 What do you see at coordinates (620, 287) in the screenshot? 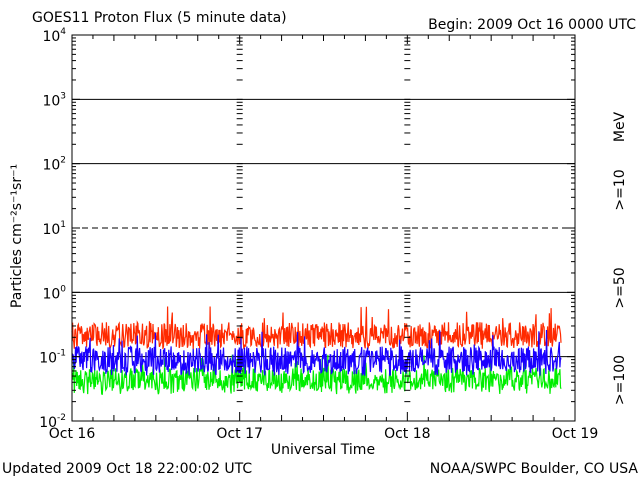
I see `legend-entry-ge50: >=50` at bounding box center [620, 287].